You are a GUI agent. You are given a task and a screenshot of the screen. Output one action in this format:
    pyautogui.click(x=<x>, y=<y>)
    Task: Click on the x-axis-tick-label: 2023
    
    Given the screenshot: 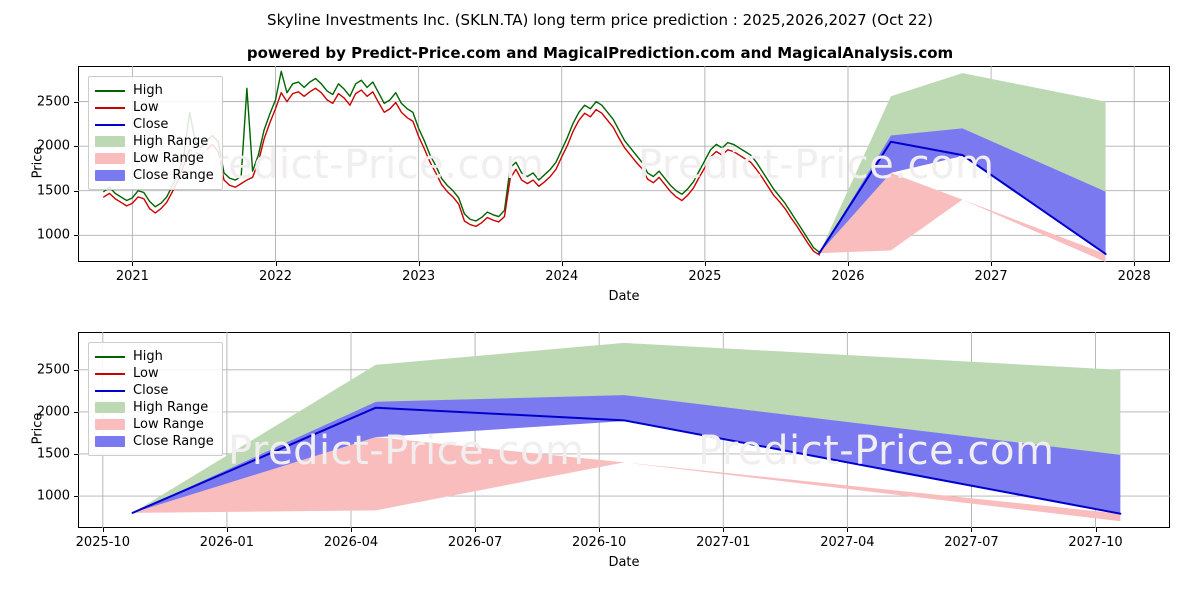 What is the action you would take?
    pyautogui.click(x=419, y=276)
    